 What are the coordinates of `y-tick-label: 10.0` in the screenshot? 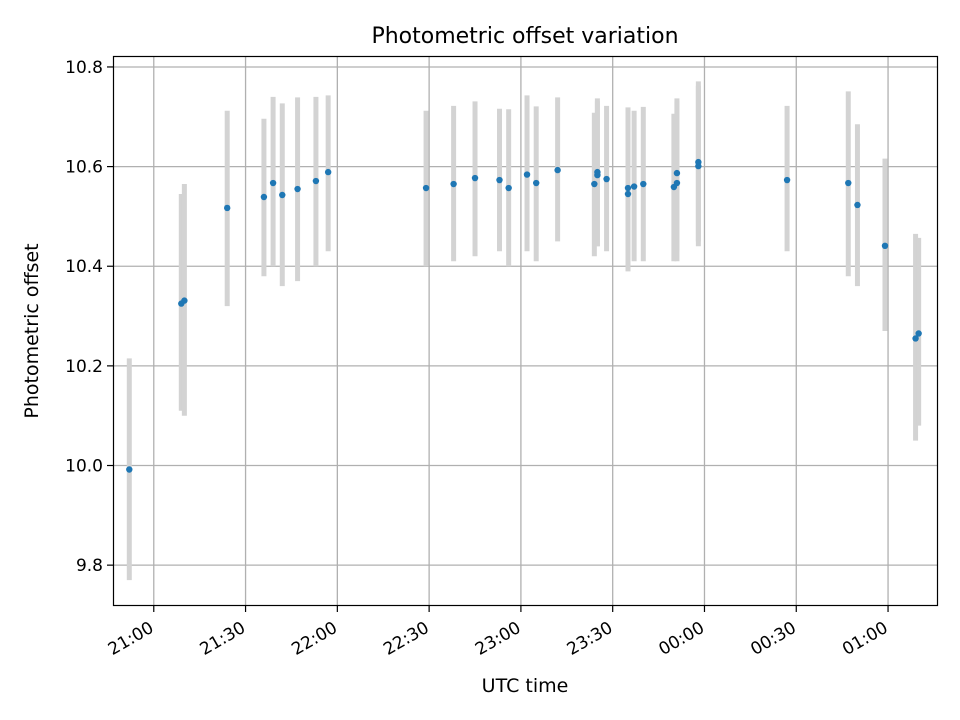 It's located at (84, 467).